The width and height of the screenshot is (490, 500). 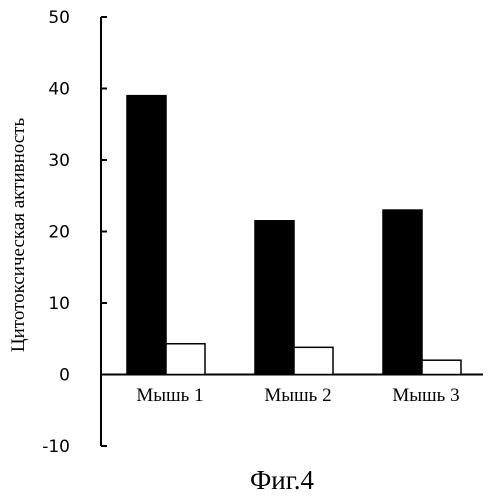 What do you see at coordinates (425, 395) in the screenshot?
I see `category-label: Мышь 3` at bounding box center [425, 395].